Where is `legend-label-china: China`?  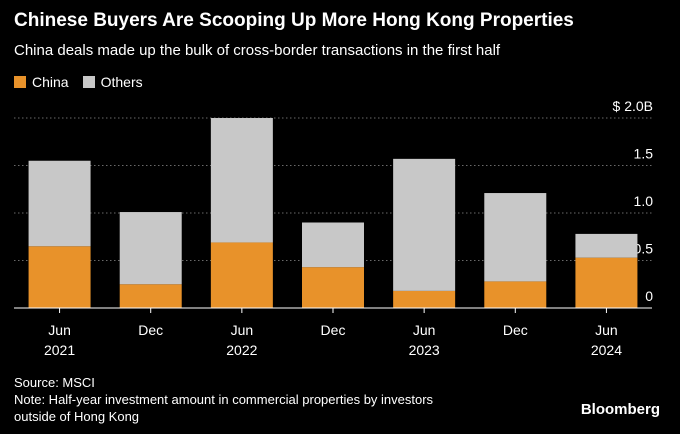
legend-label-china: China is located at coordinates (50, 82).